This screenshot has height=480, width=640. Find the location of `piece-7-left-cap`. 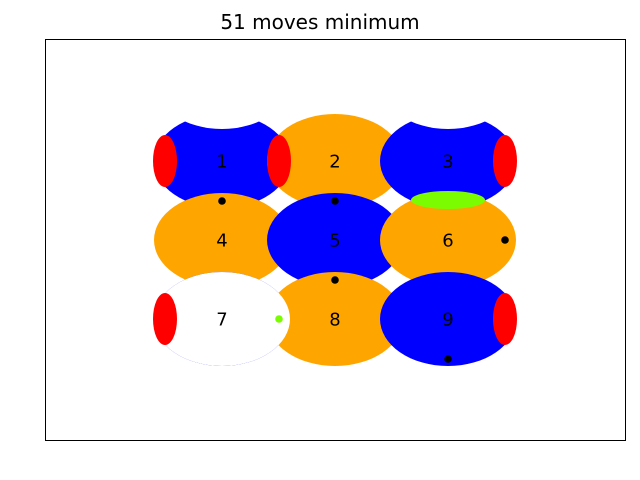

piece-7-left-cap is located at coordinates (165, 319).